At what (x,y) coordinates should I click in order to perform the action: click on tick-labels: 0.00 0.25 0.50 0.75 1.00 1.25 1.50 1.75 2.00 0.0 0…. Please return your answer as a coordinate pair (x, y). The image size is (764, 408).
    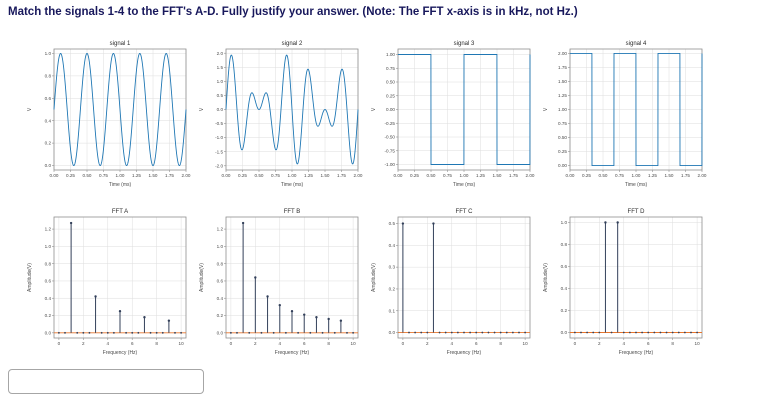
    Looking at the image, I should click on (118, 114).